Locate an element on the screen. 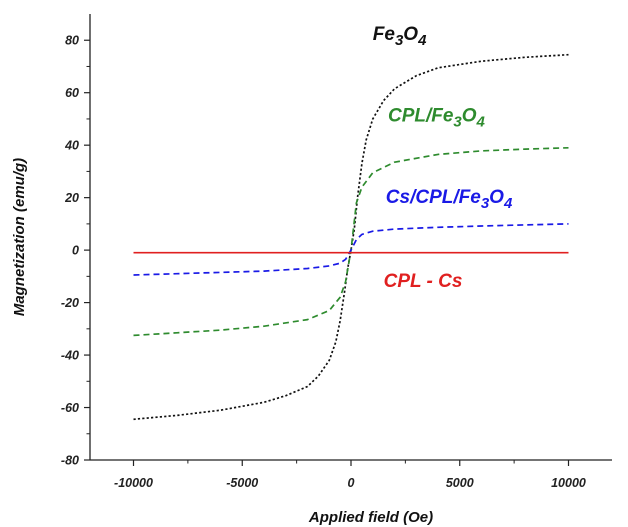  y-tick-label: -80 is located at coordinates (70, 461).